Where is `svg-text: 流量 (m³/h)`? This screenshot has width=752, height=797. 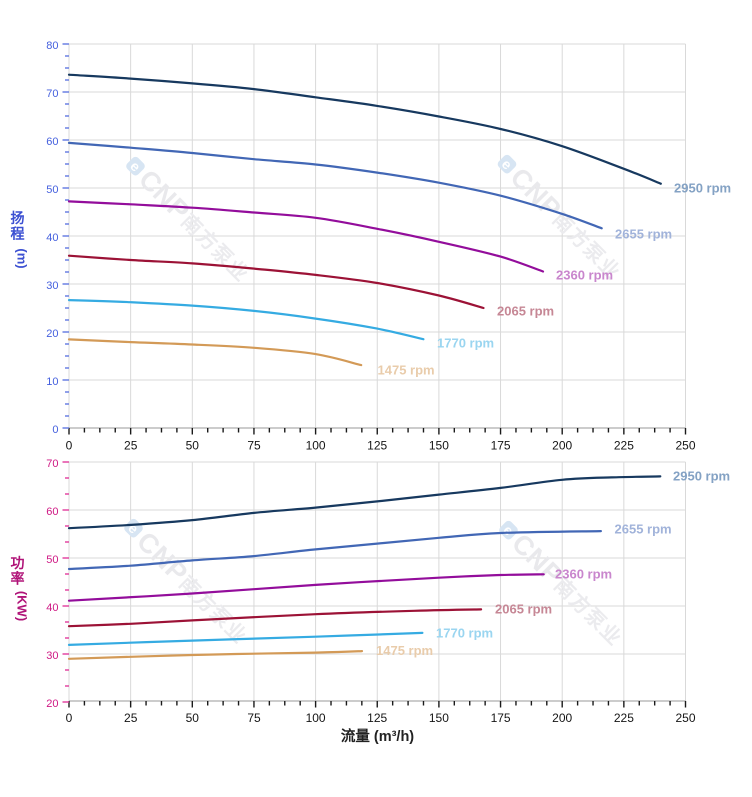 svg-text: 流量 (m³/h) is located at coordinates (377, 736).